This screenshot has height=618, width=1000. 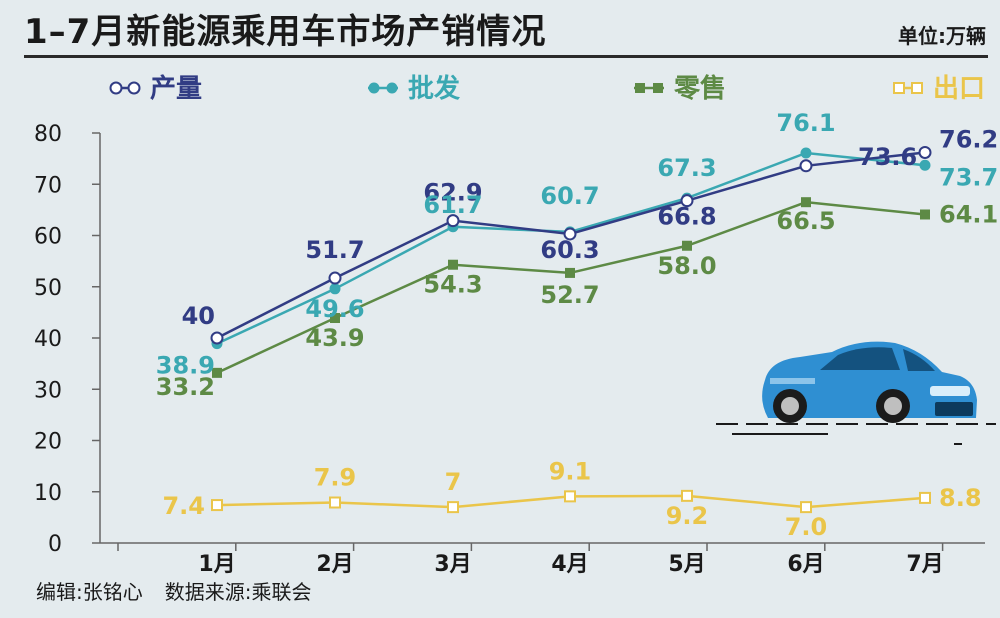 I want to click on data-source: 数据来源:乘联会, so click(x=238, y=592).